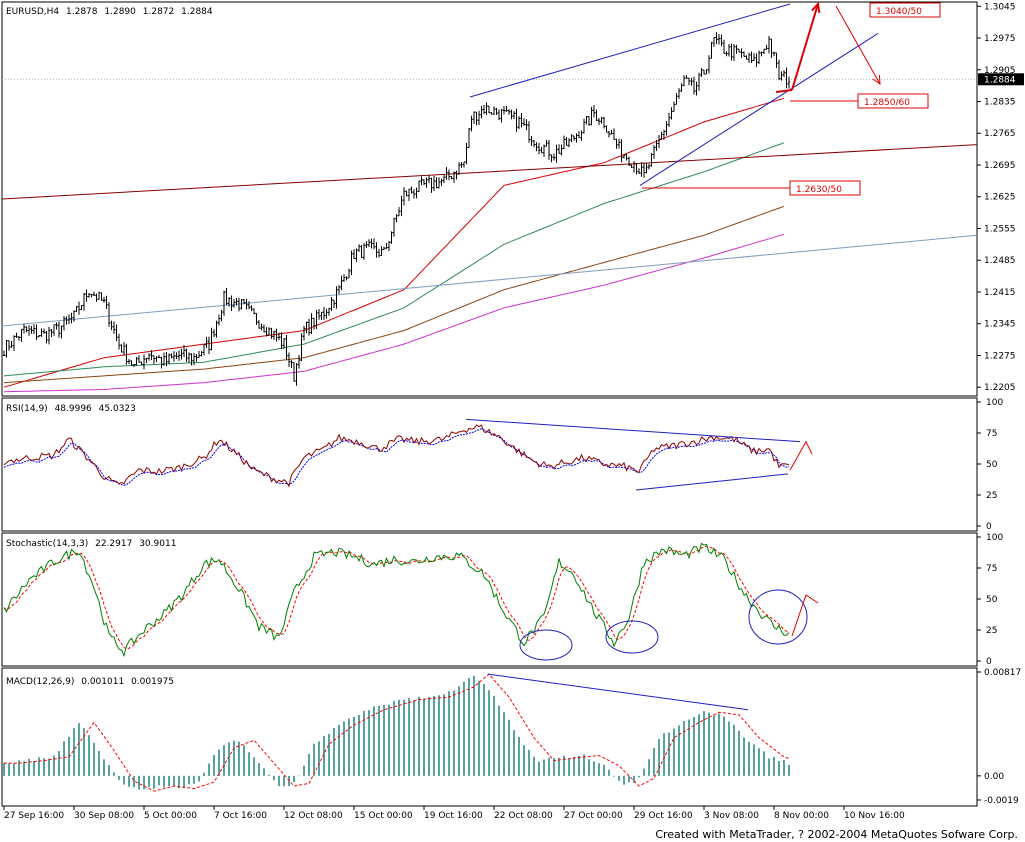 This screenshot has width=1025, height=842. I want to click on macd-header-v1: 0.001011, so click(102, 682).